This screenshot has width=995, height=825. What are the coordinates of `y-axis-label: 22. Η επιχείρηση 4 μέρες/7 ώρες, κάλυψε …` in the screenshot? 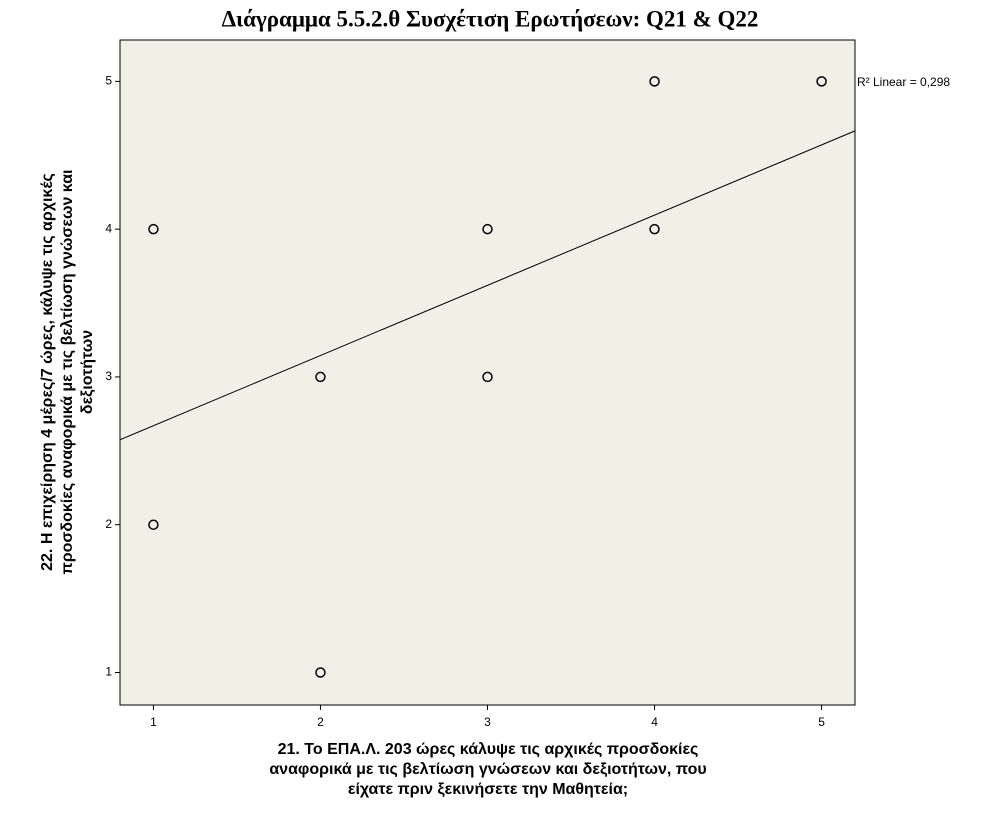 It's located at (47, 372).